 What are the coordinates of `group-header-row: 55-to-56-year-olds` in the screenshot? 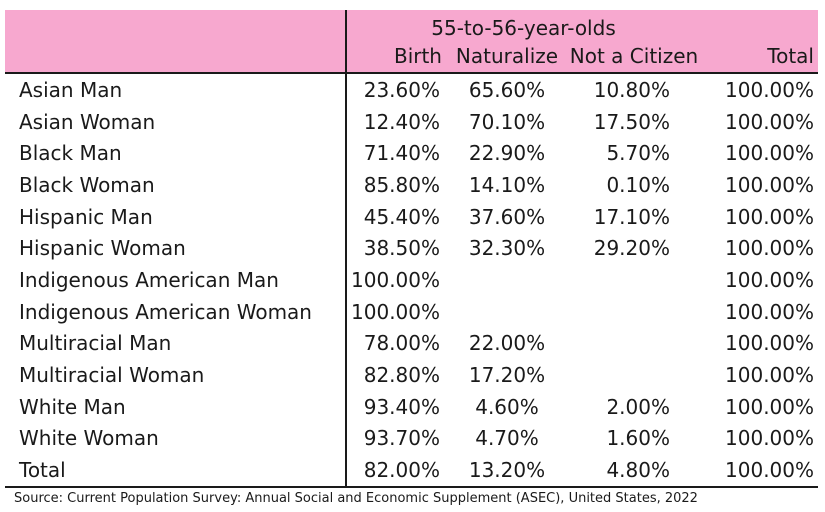 It's located at (411, 25).